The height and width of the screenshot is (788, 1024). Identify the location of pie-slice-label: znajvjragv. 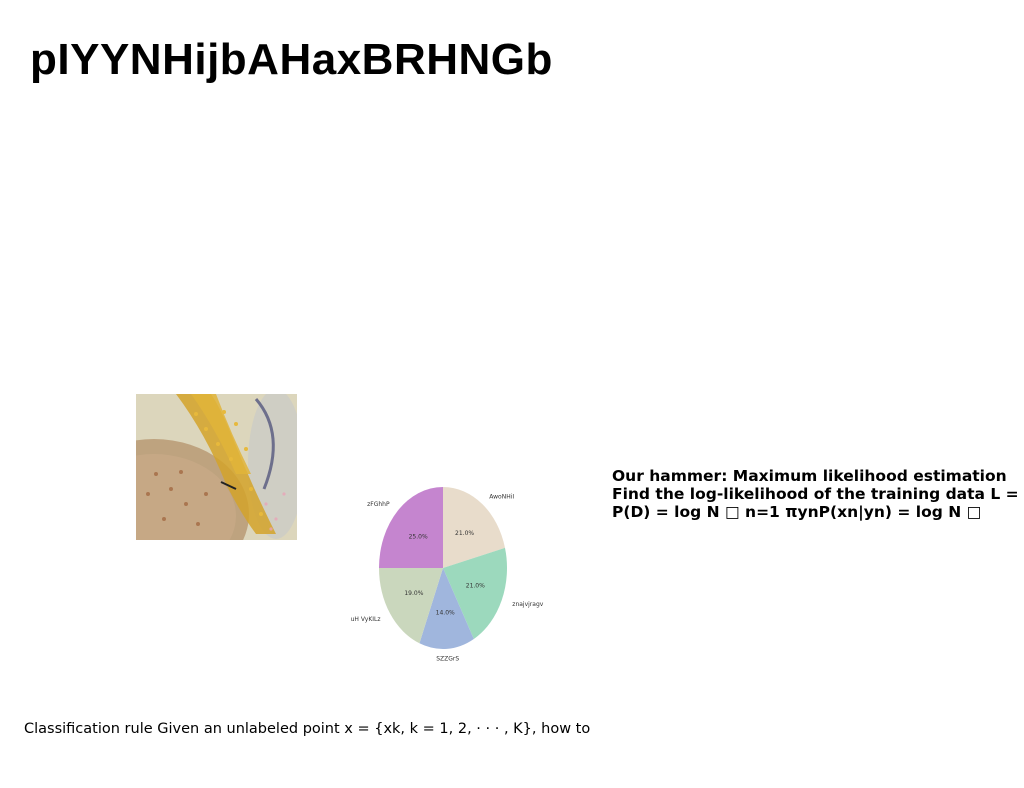
(527, 604).